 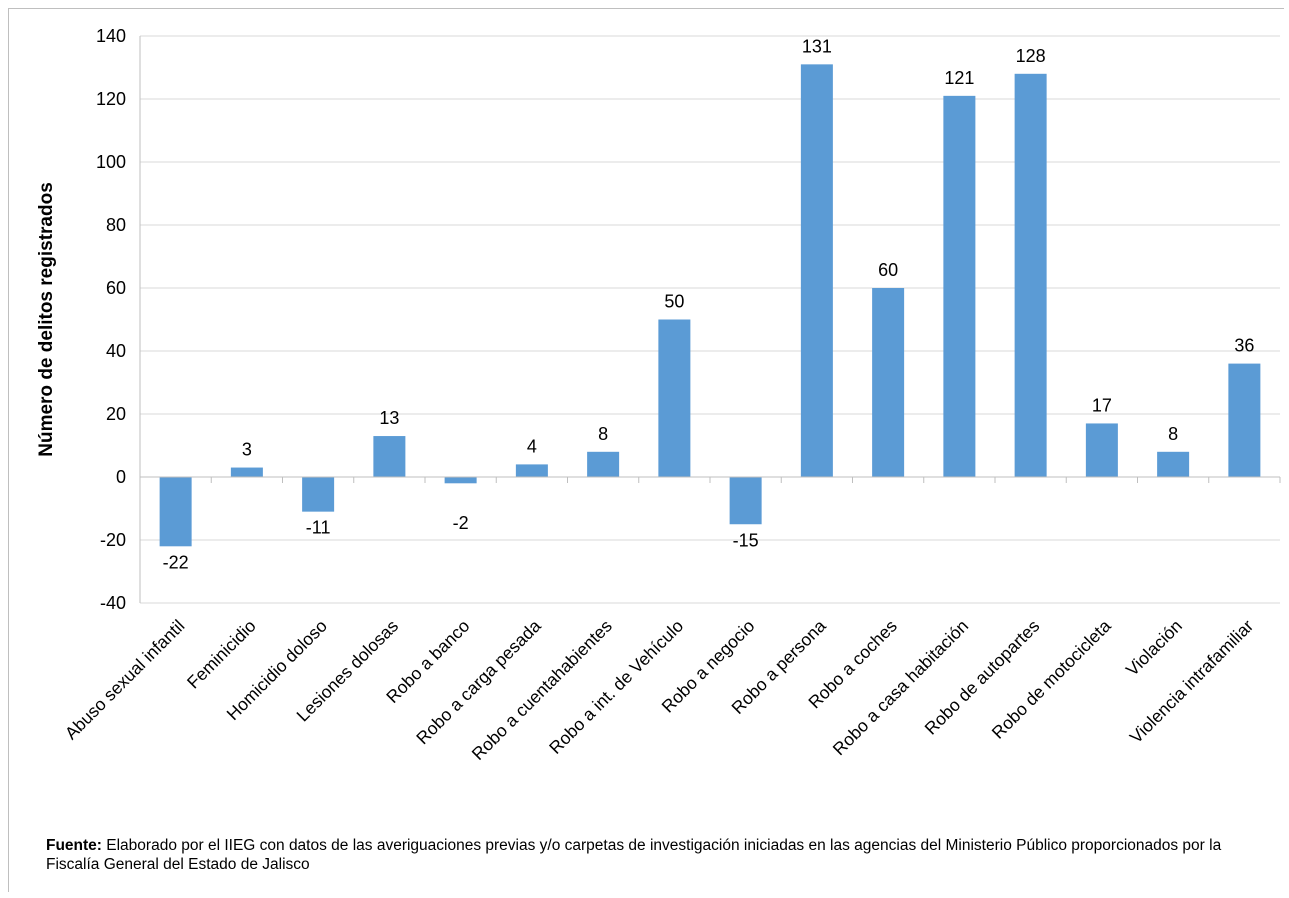 I want to click on y-tick-label: 140, so click(x=111, y=36).